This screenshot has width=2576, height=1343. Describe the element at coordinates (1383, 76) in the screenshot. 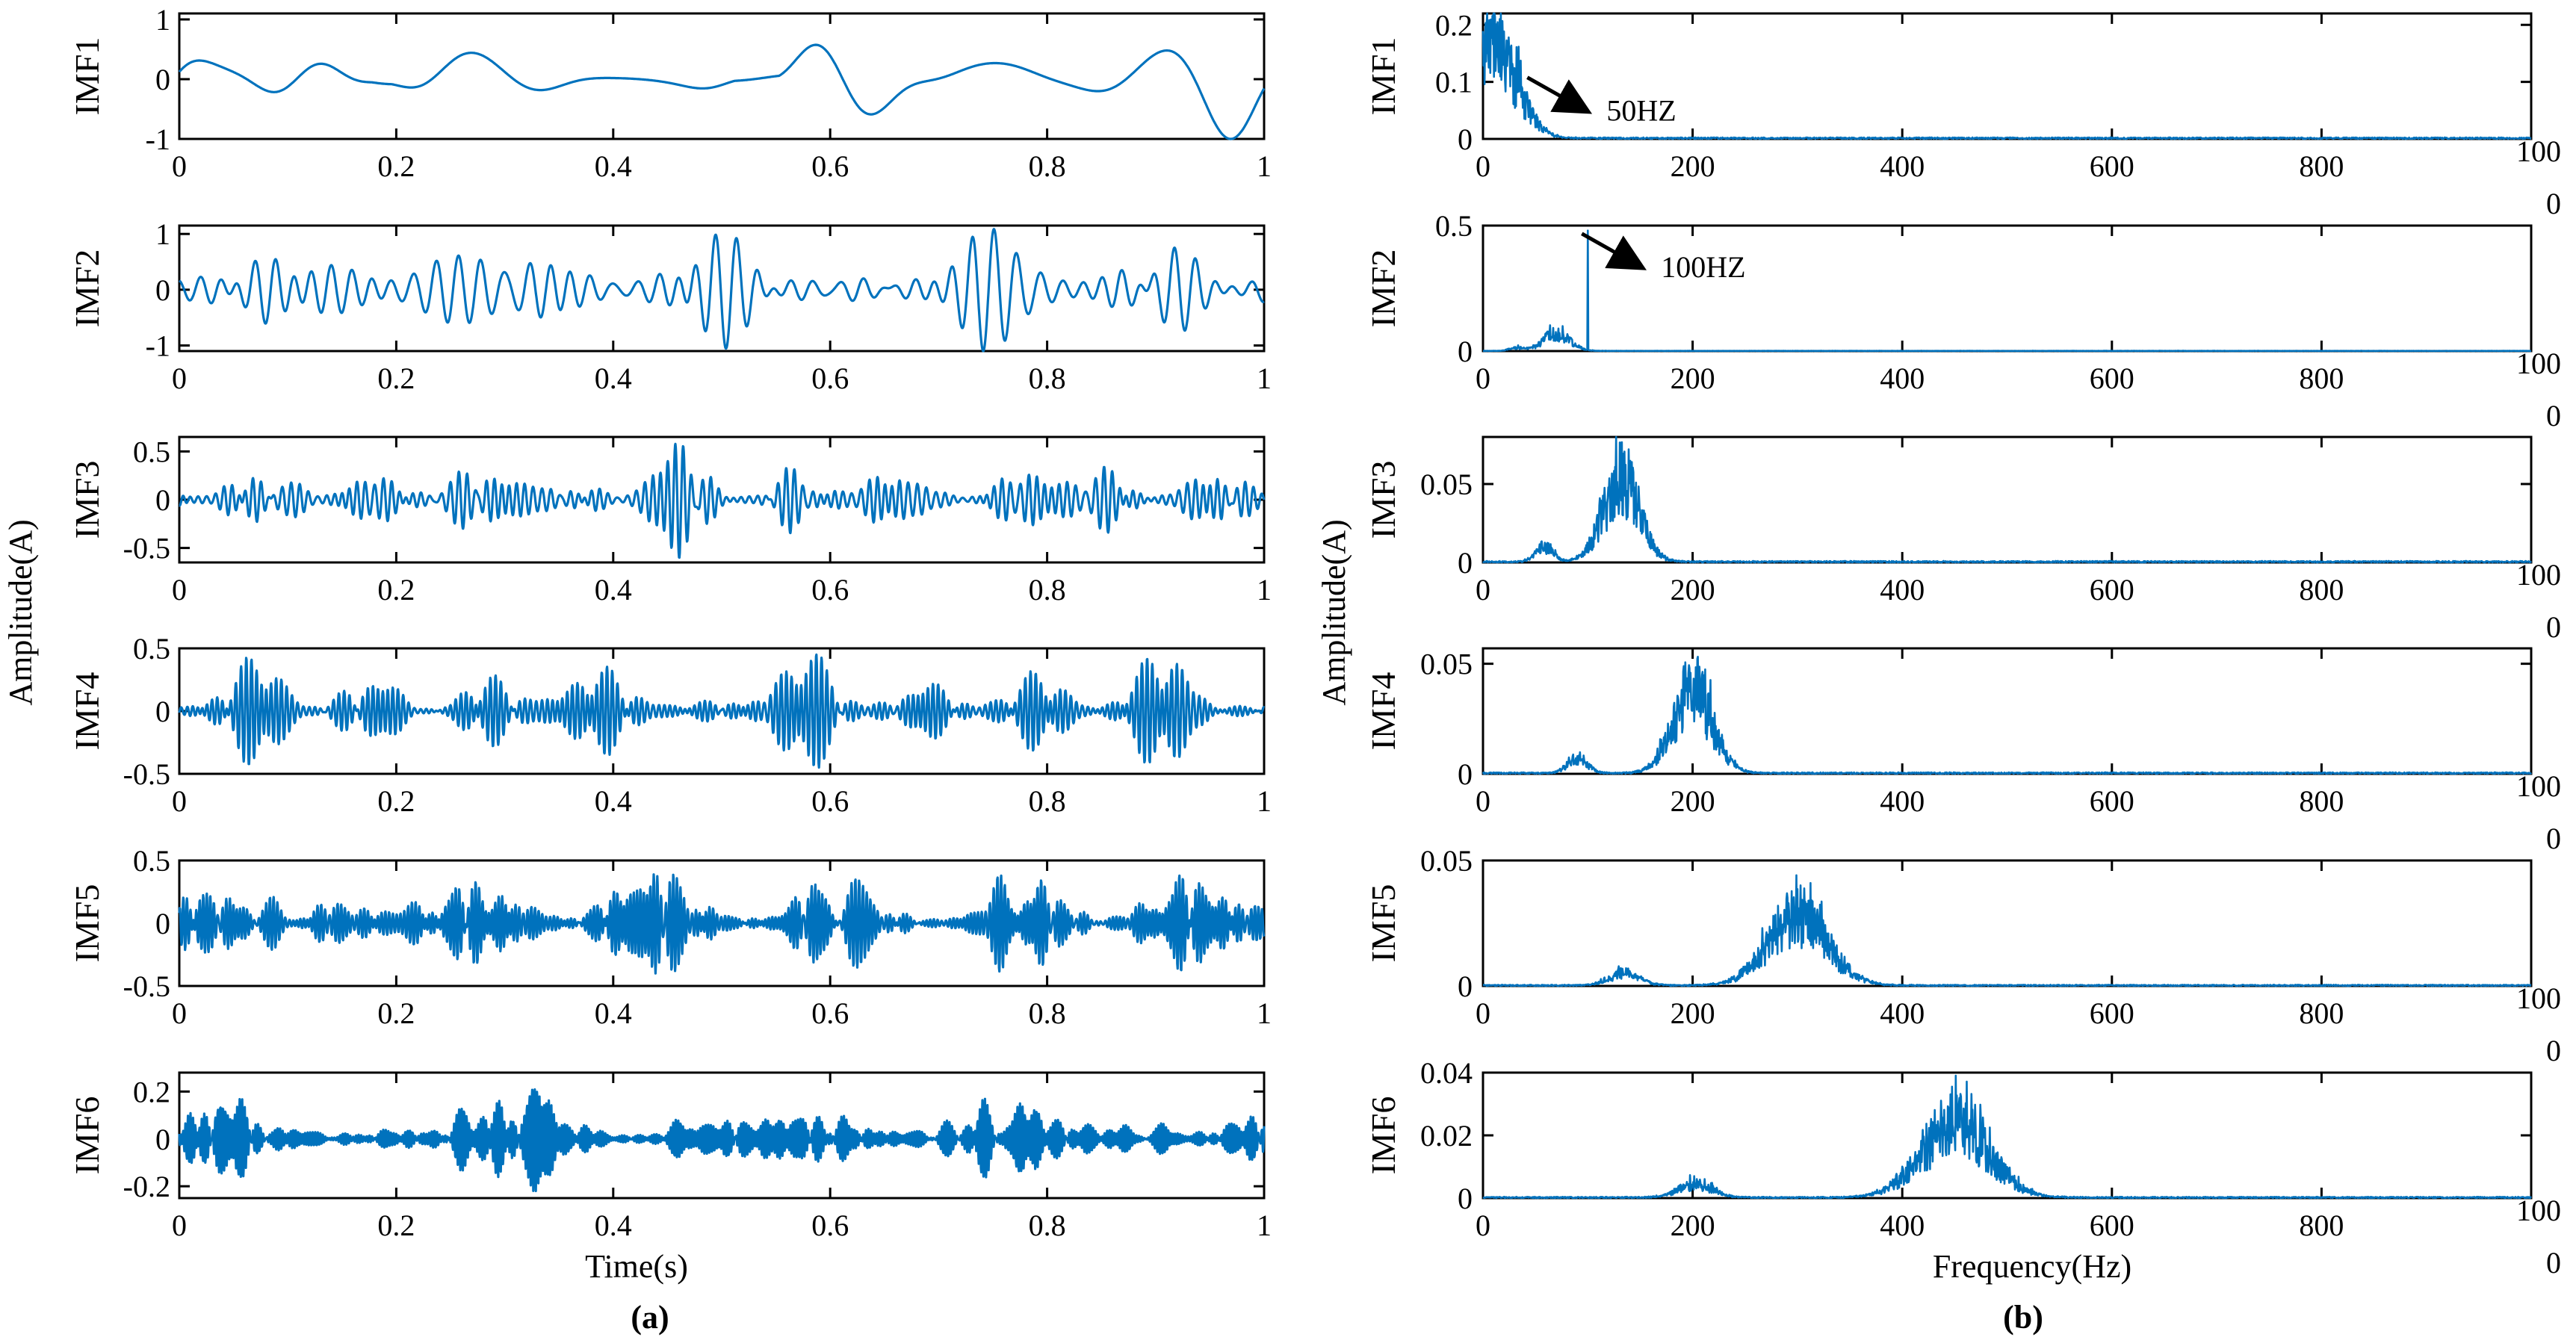

I see `freq-panel-label: IMF1` at that location.